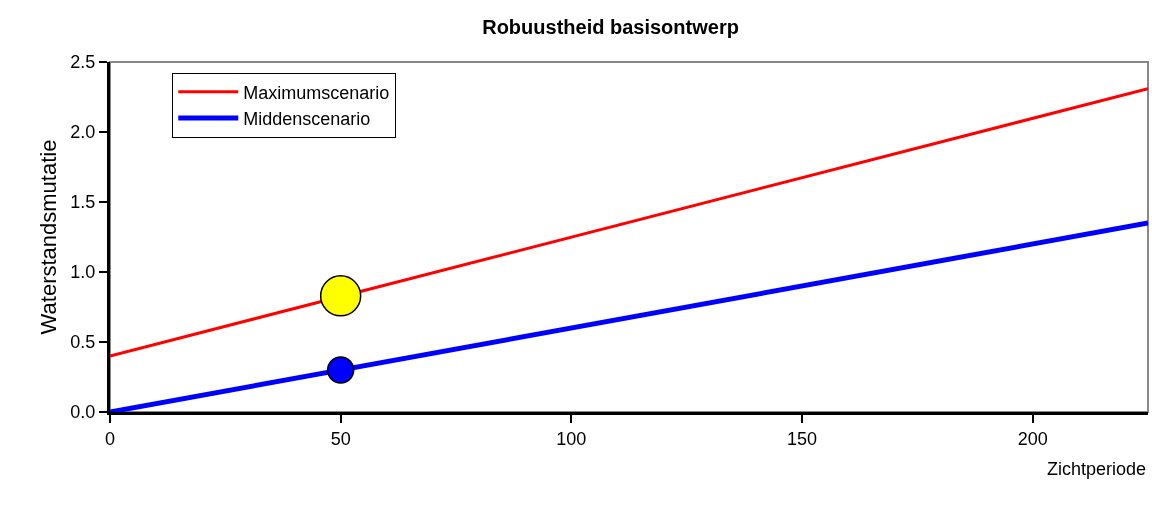  Describe the element at coordinates (49, 237) in the screenshot. I see `y-axis-title: Waterstandsmutatie` at that location.